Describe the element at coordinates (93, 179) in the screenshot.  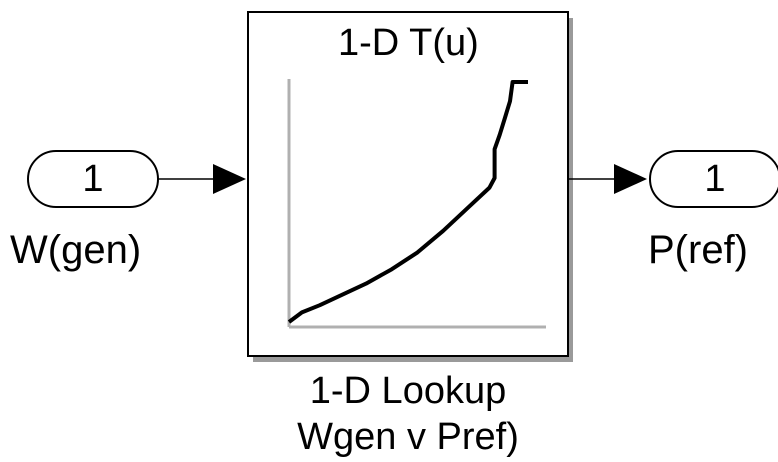
I see `inport-number: 1` at that location.